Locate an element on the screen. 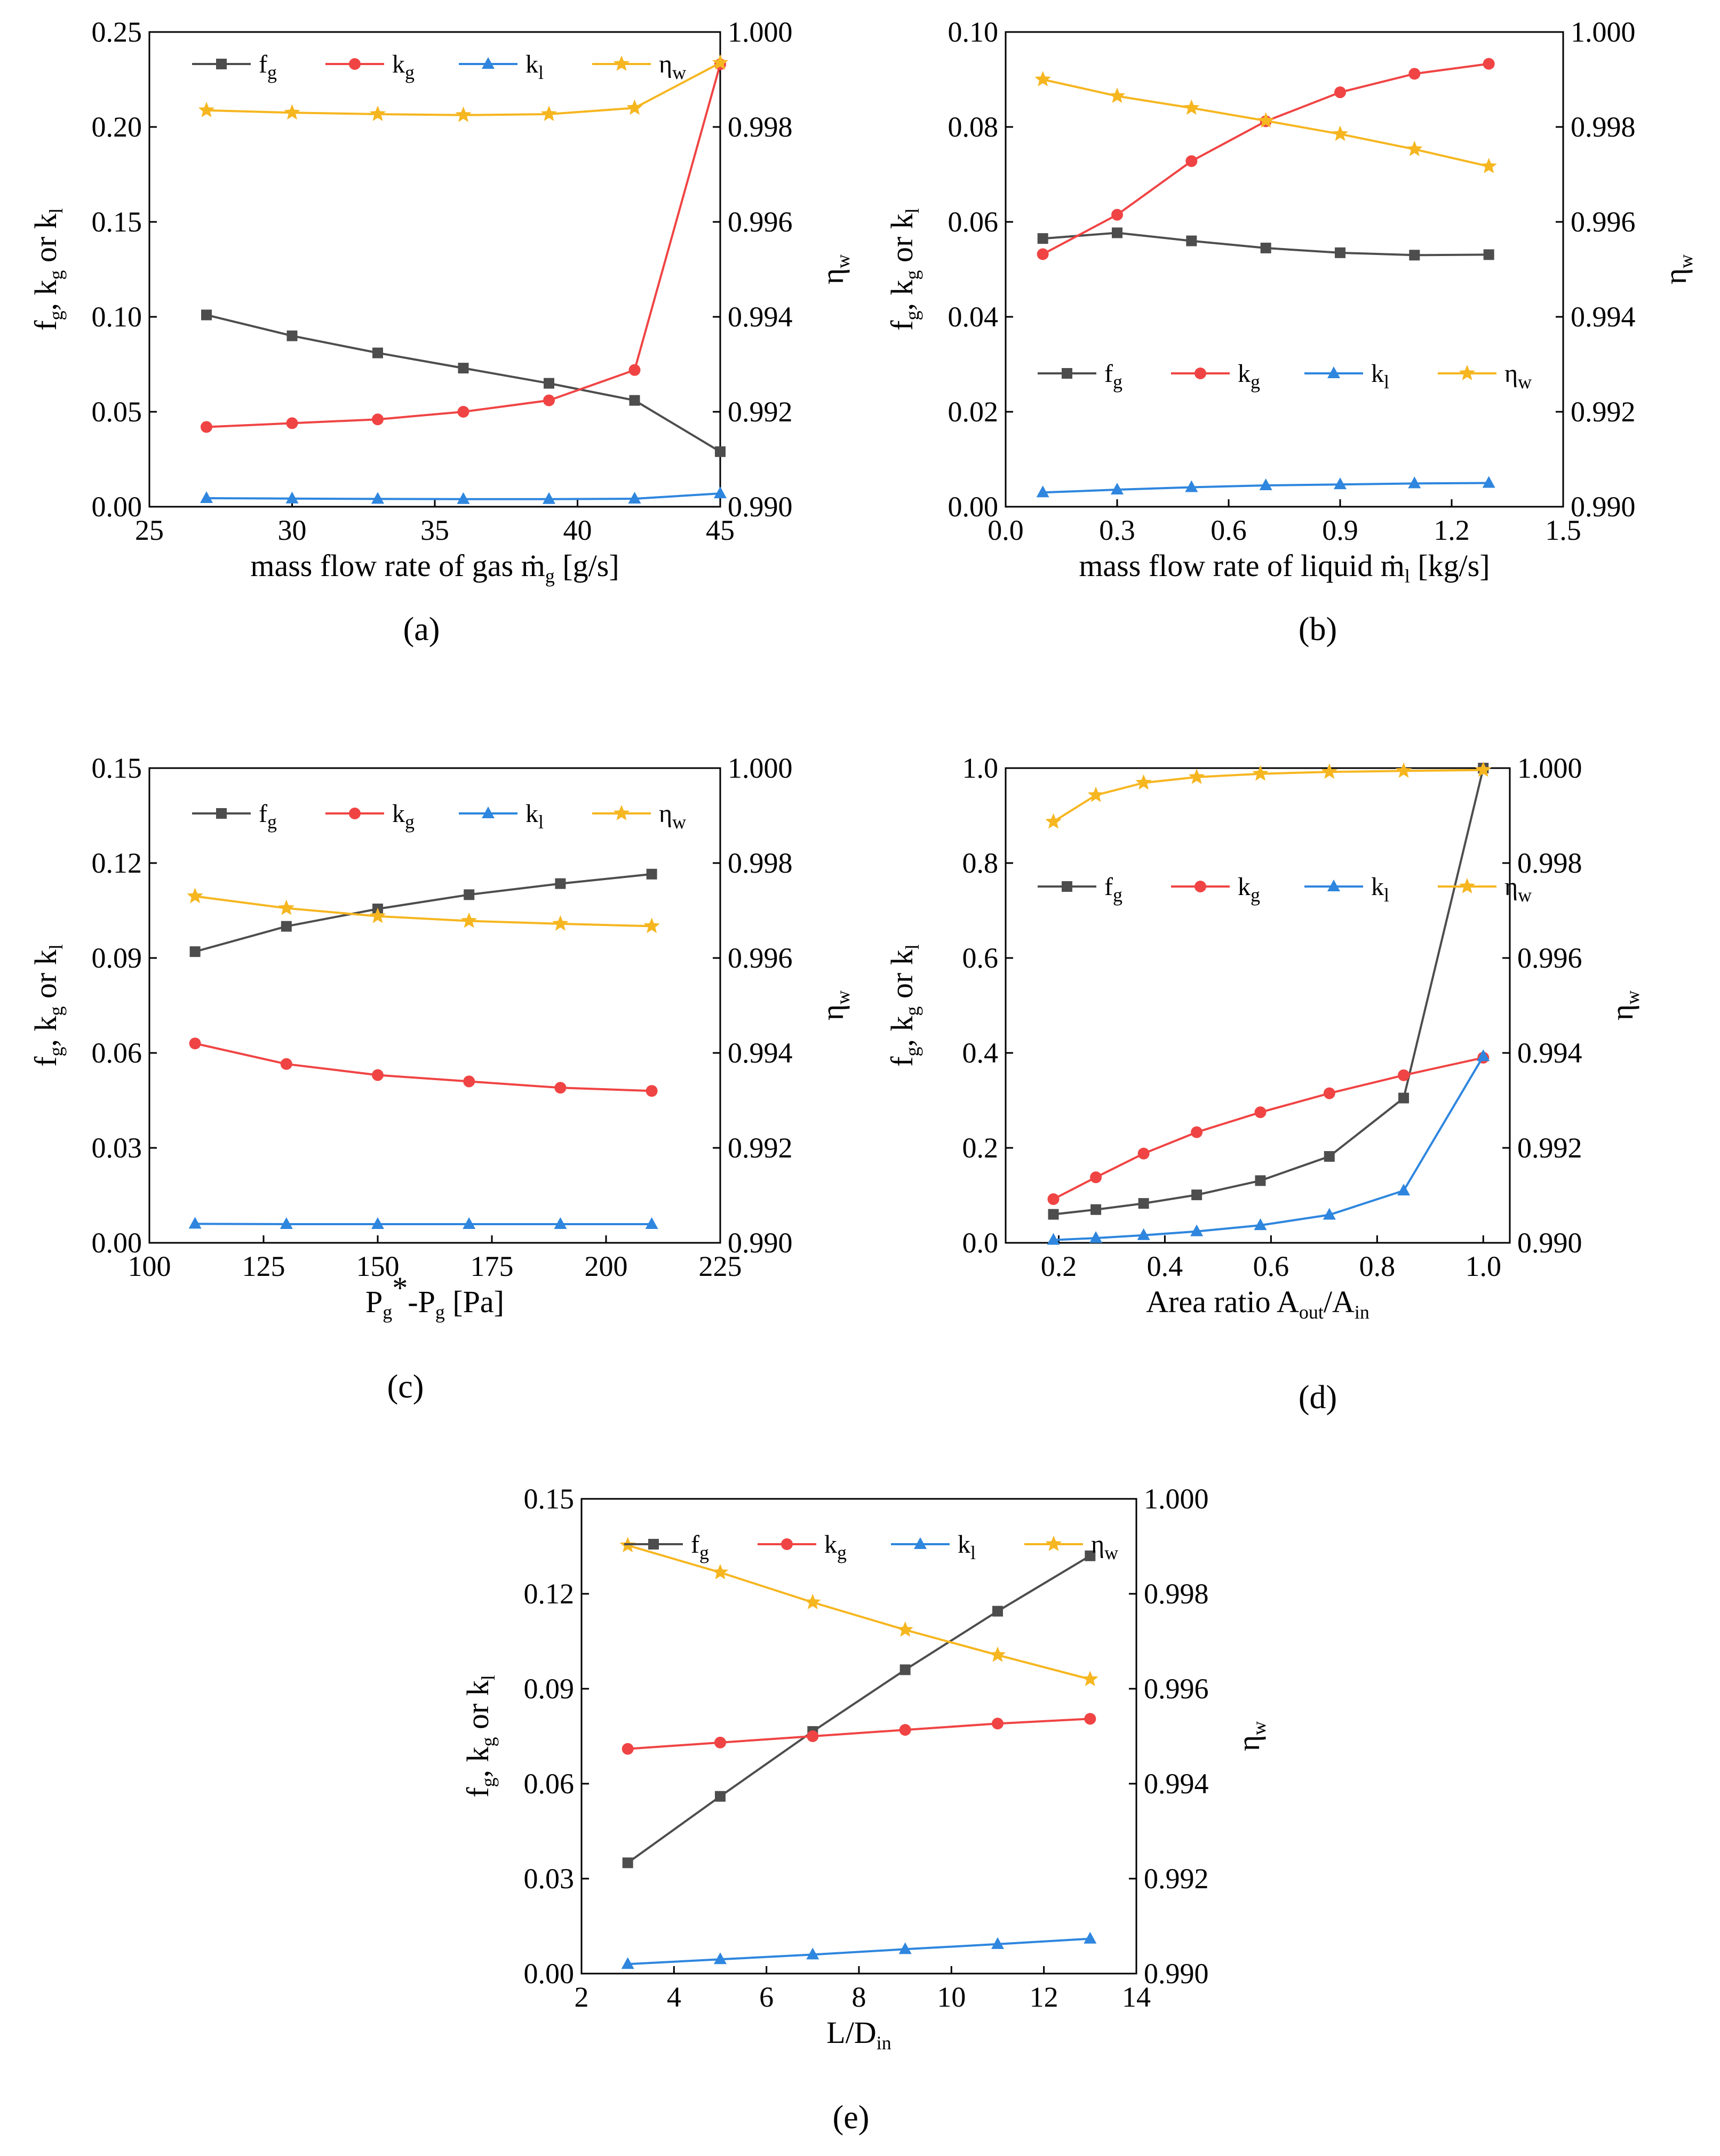 The width and height of the screenshot is (1720, 2156). x-tick-label: 0.4 is located at coordinates (1165, 1266).